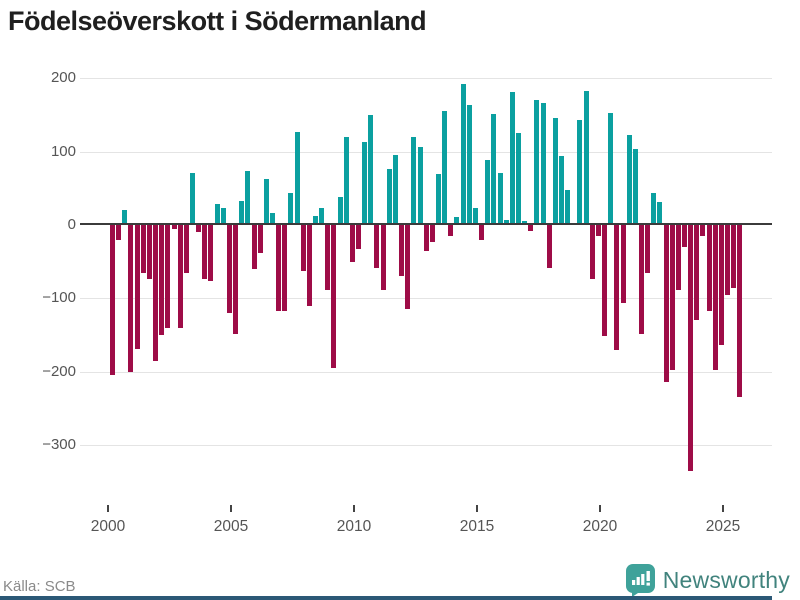 The width and height of the screenshot is (800, 600). Describe the element at coordinates (285, 268) in the screenshot. I see `bar-2007-q1` at that location.